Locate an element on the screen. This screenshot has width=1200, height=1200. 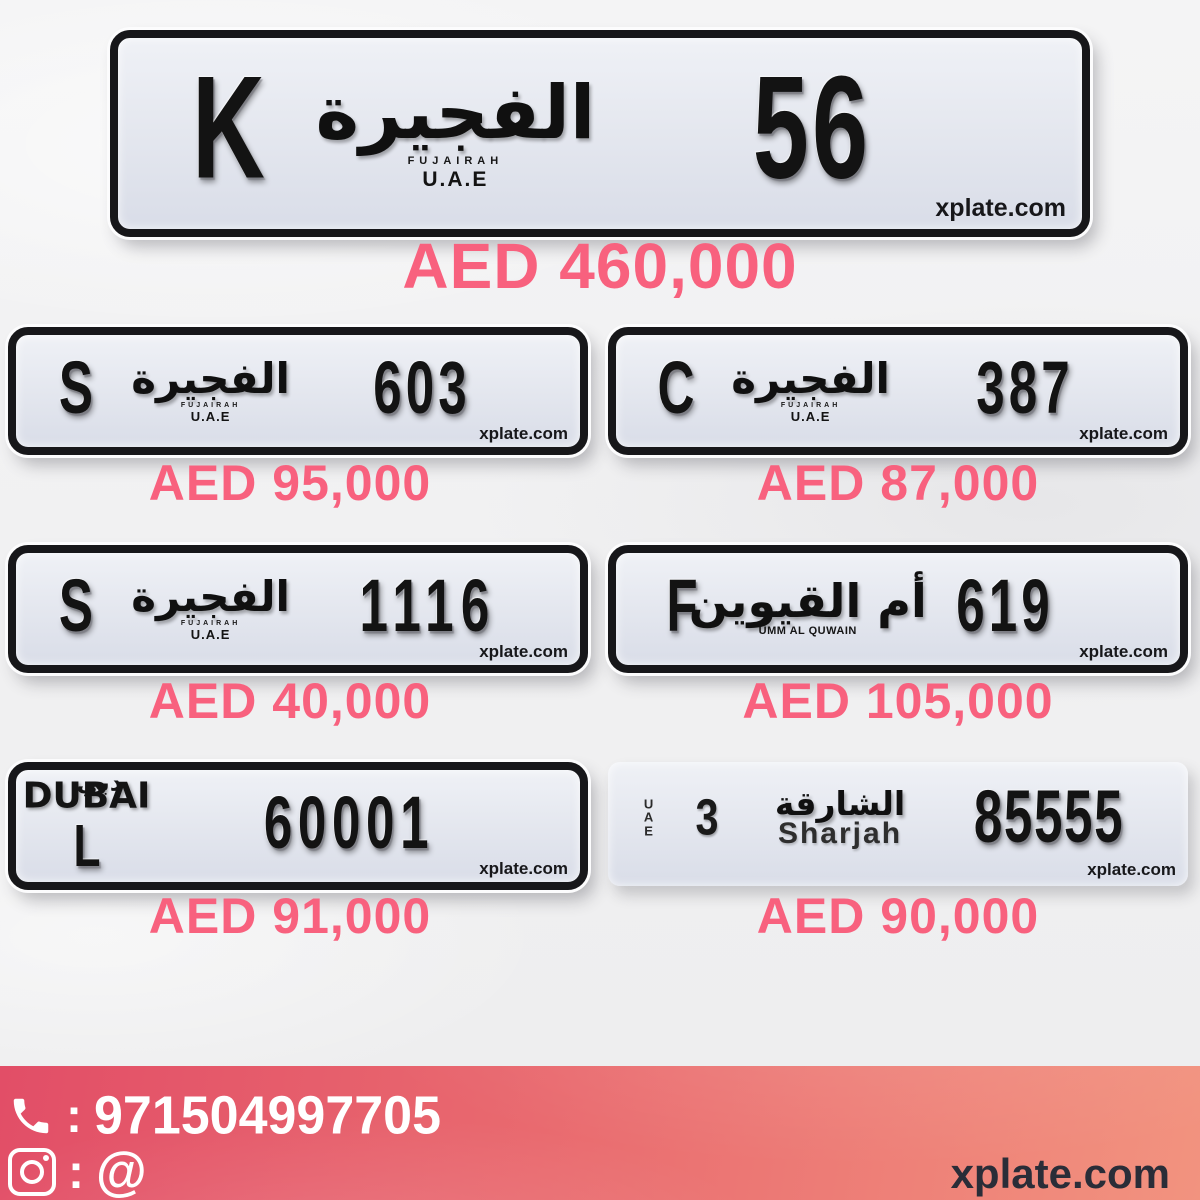
plate-number: 60001 is located at coordinates (348, 822).